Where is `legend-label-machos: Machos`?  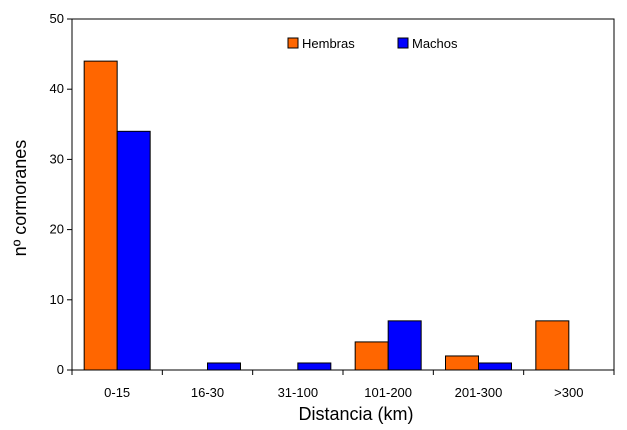
legend-label-machos: Machos is located at coordinates (435, 43).